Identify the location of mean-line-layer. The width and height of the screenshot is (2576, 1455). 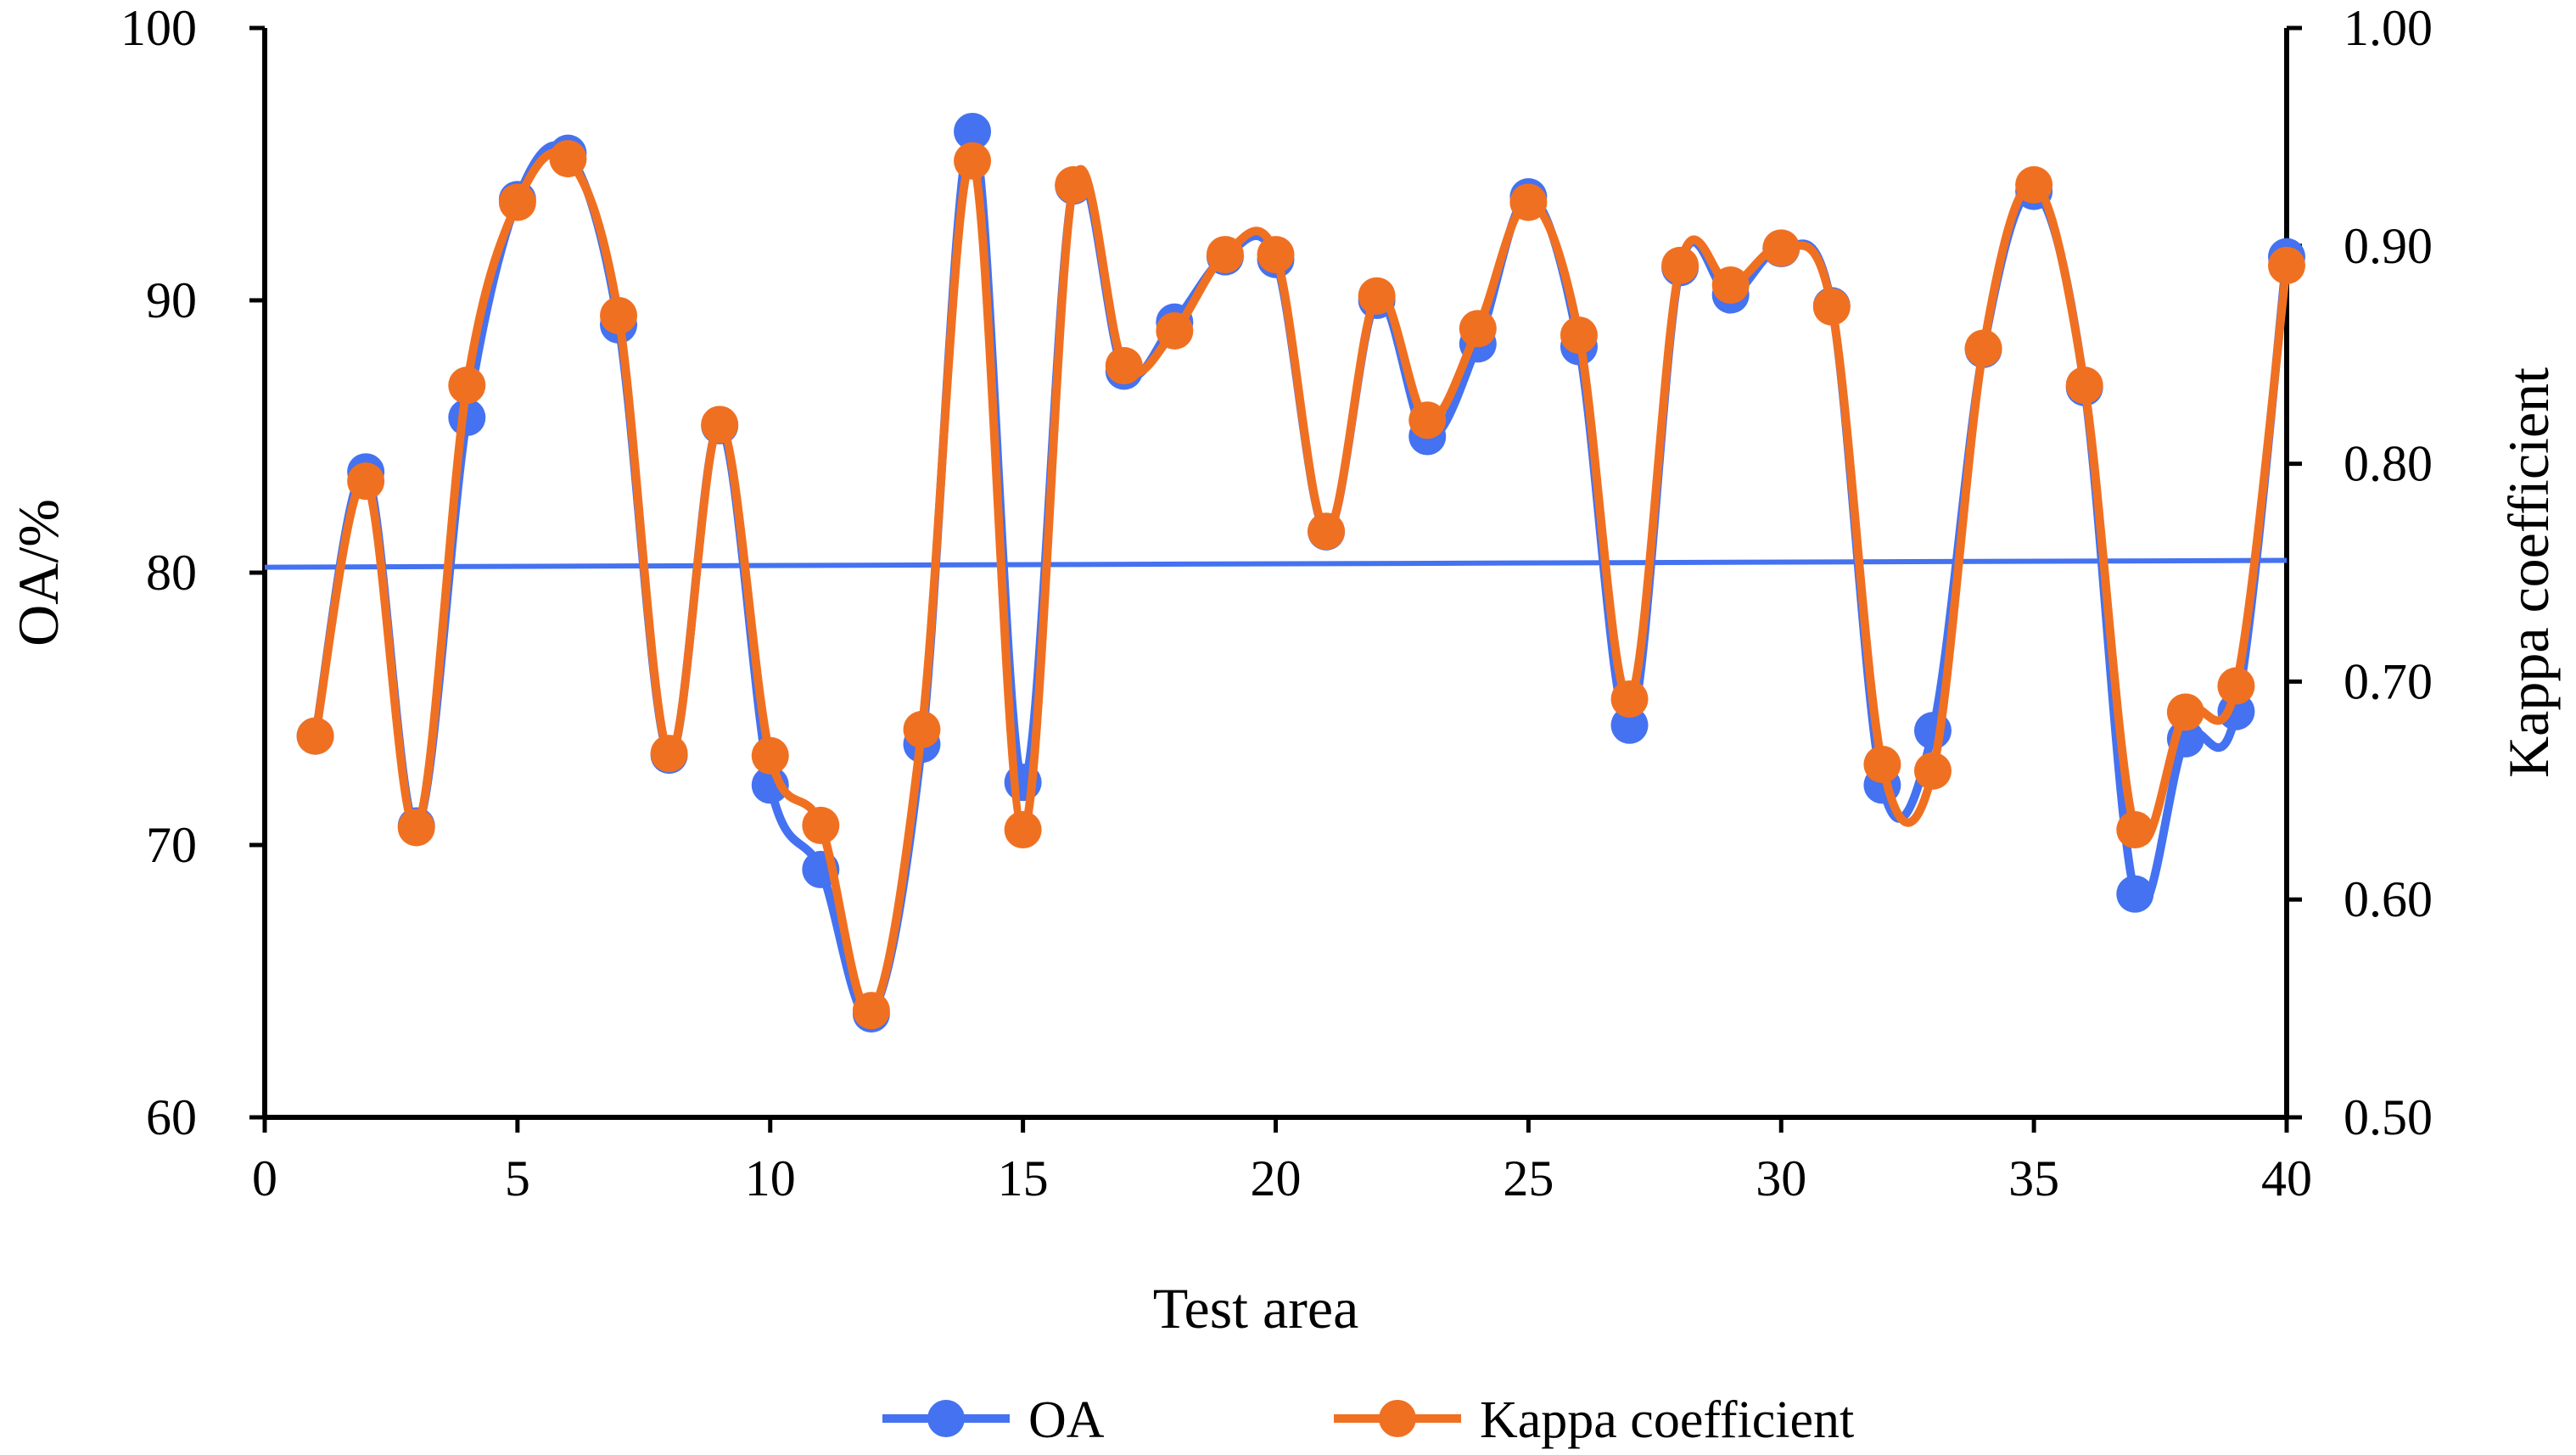
(1276, 563).